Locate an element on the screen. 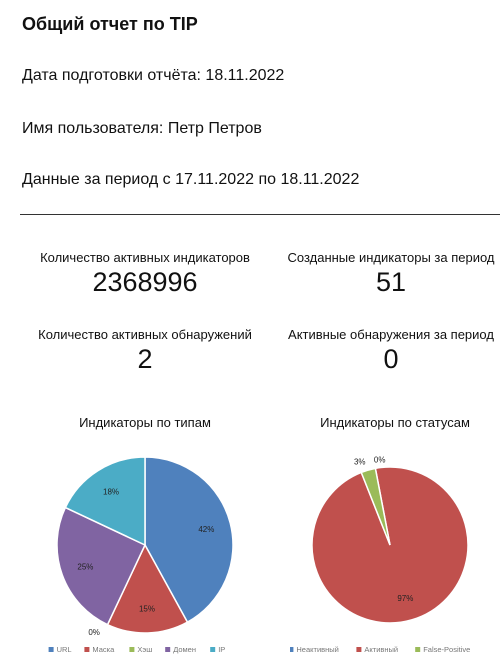 This screenshot has height=670, width=500. chart-title: Индикаторы по статусам is located at coordinates (395, 422).